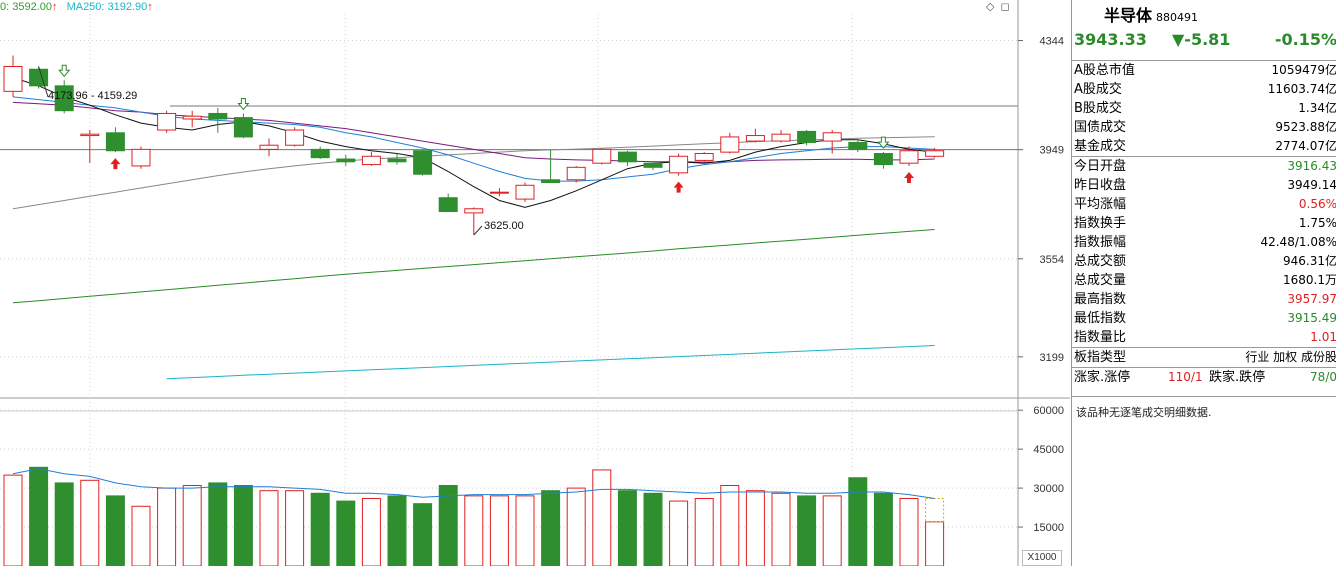 The height and width of the screenshot is (566, 1336). What do you see at coordinates (678, 187) in the screenshot?
I see `buy-arrow-icon` at bounding box center [678, 187].